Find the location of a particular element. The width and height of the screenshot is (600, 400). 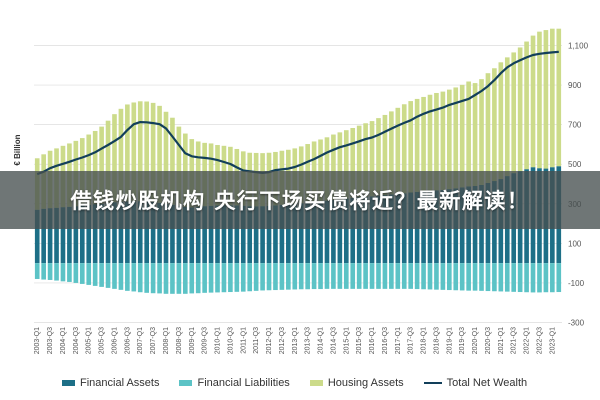

x-tick-label: 2004-Q1 is located at coordinates (63, 340).